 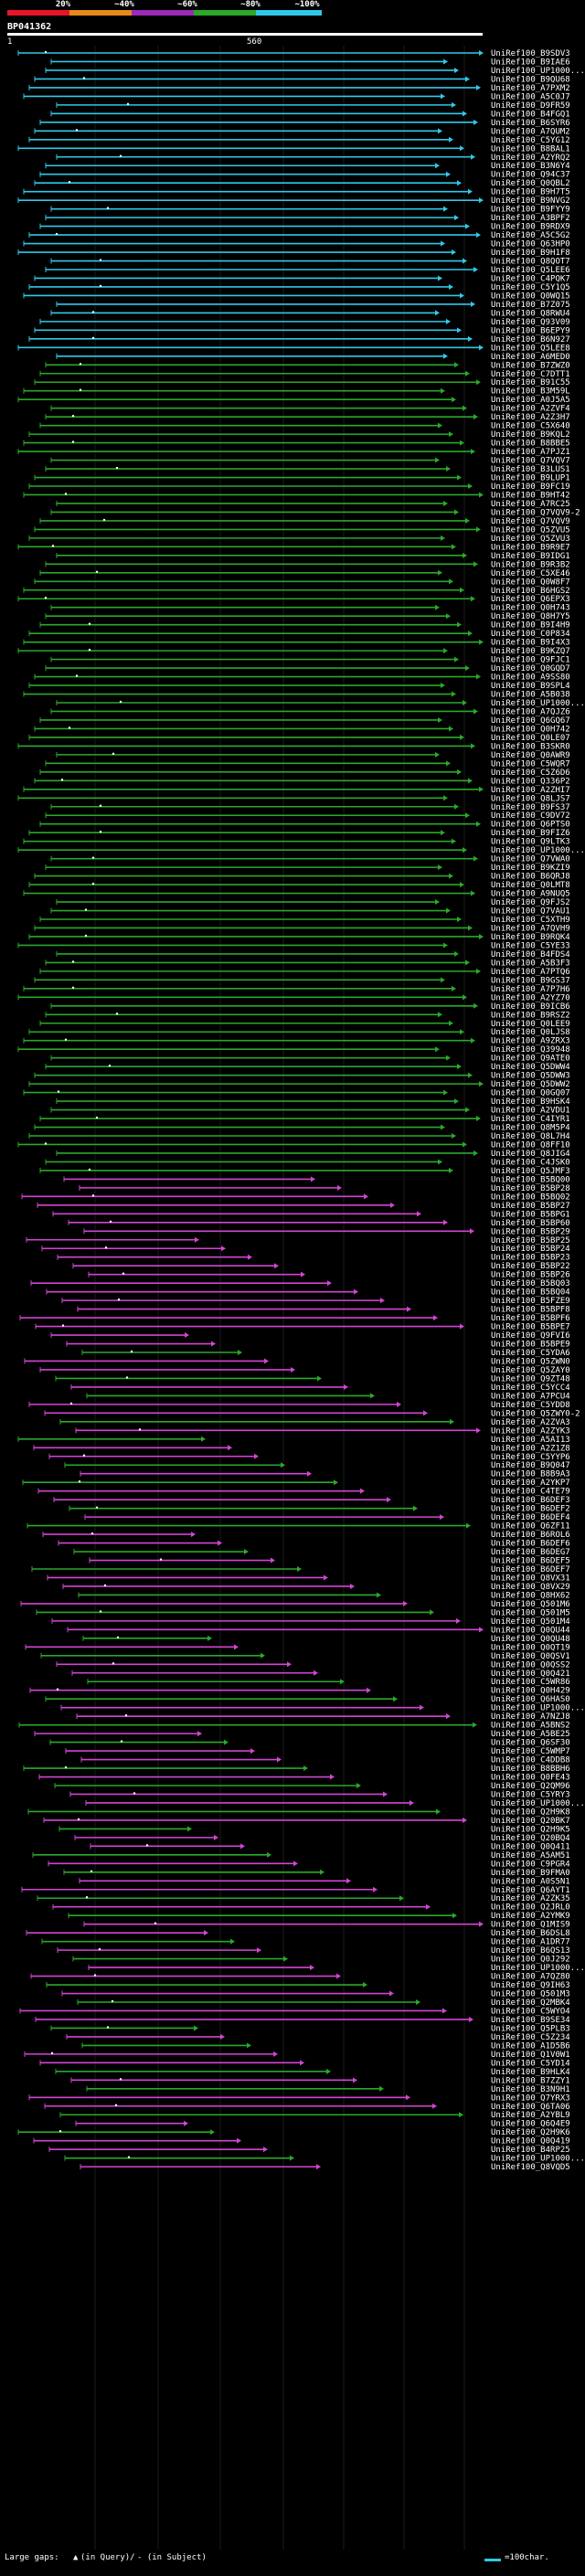 I want to click on hit-label: UniRef100_C5XTH9, so click(x=531, y=920).